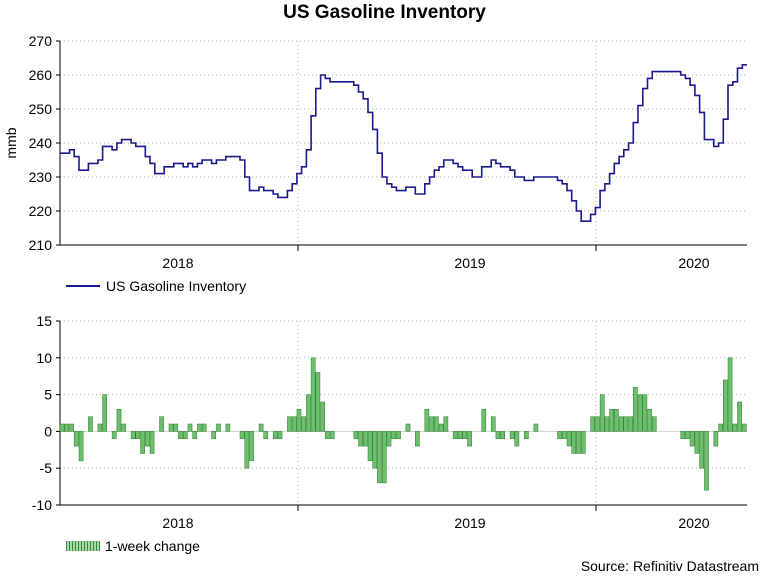 The height and width of the screenshot is (576, 769). What do you see at coordinates (11, 142) in the screenshot?
I see `y-axis-label: mmb` at bounding box center [11, 142].